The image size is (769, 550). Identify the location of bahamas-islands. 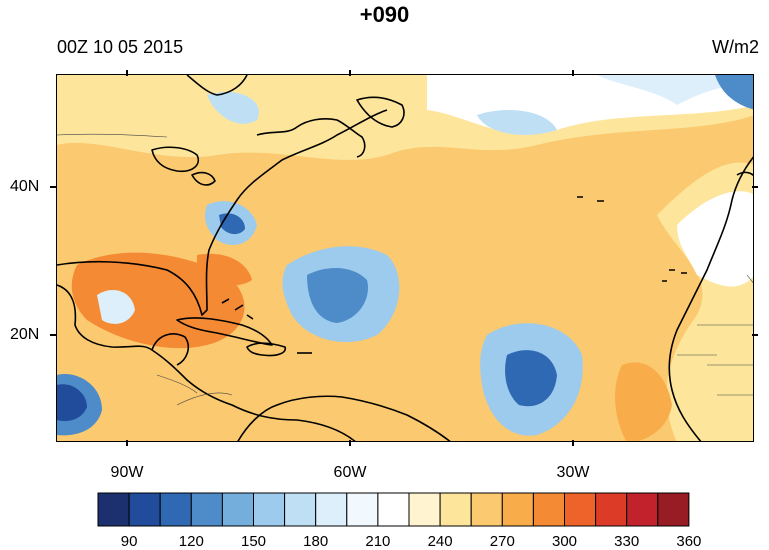
(237, 309).